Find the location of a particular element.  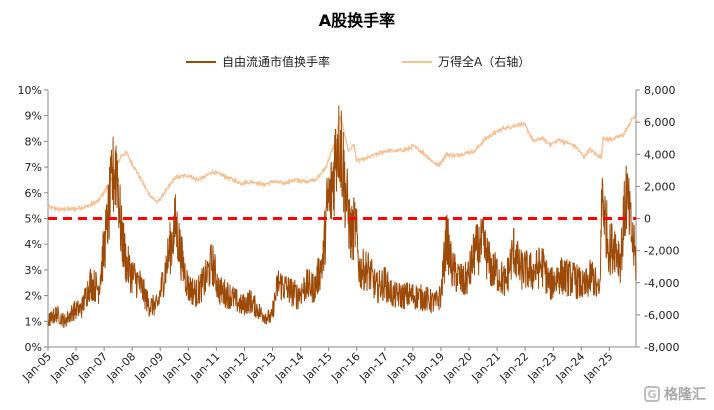

y-left-tick-label: 7% is located at coordinates (33, 167).